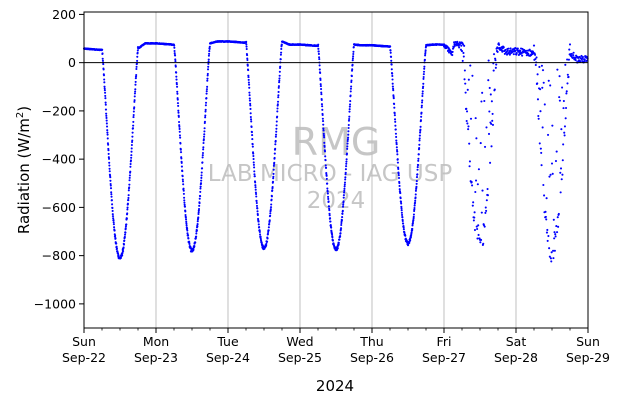 The image size is (622, 404). Describe the element at coordinates (336, 142) in the screenshot. I see `watermark-title: RMG` at that location.